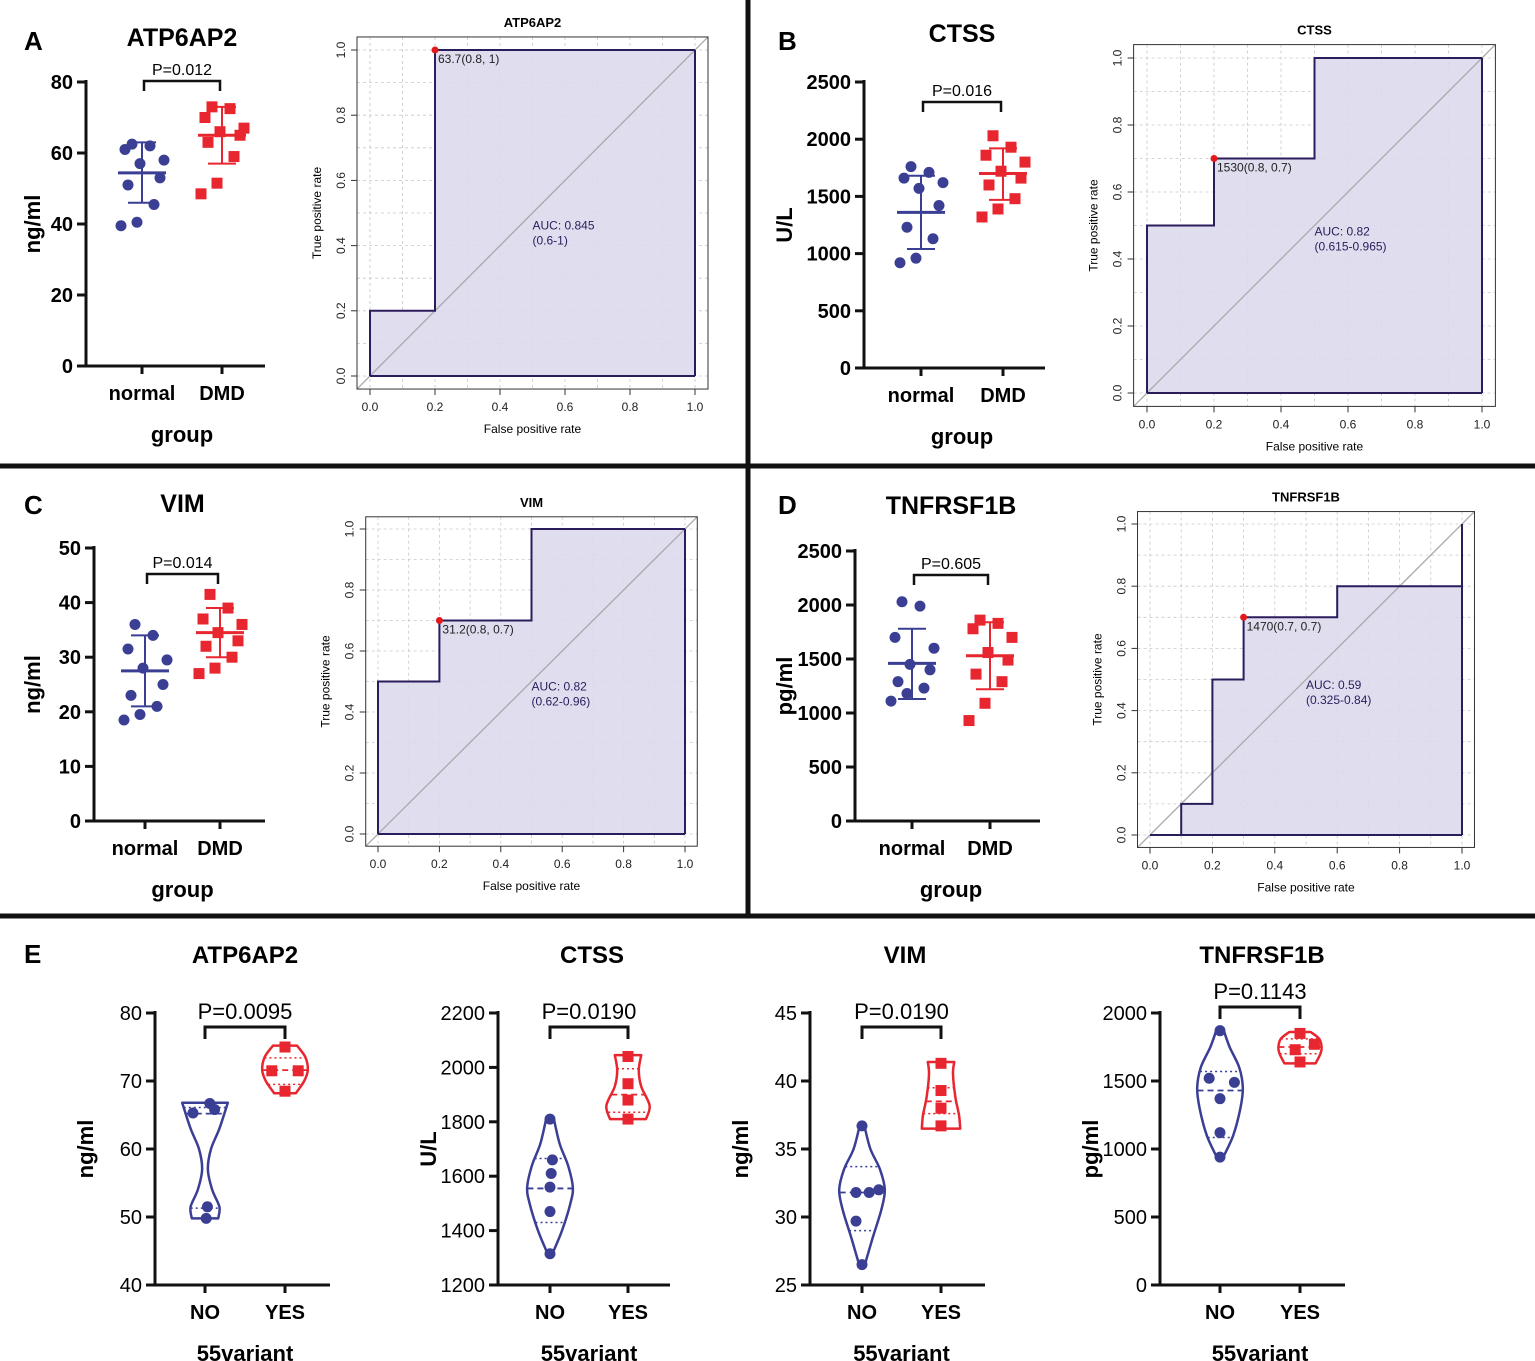 Image resolution: width=1535 pixels, height=1361 pixels. What do you see at coordinates (784, 686) in the screenshot?
I see `dotplot-ylabel: pg/ml` at bounding box center [784, 686].